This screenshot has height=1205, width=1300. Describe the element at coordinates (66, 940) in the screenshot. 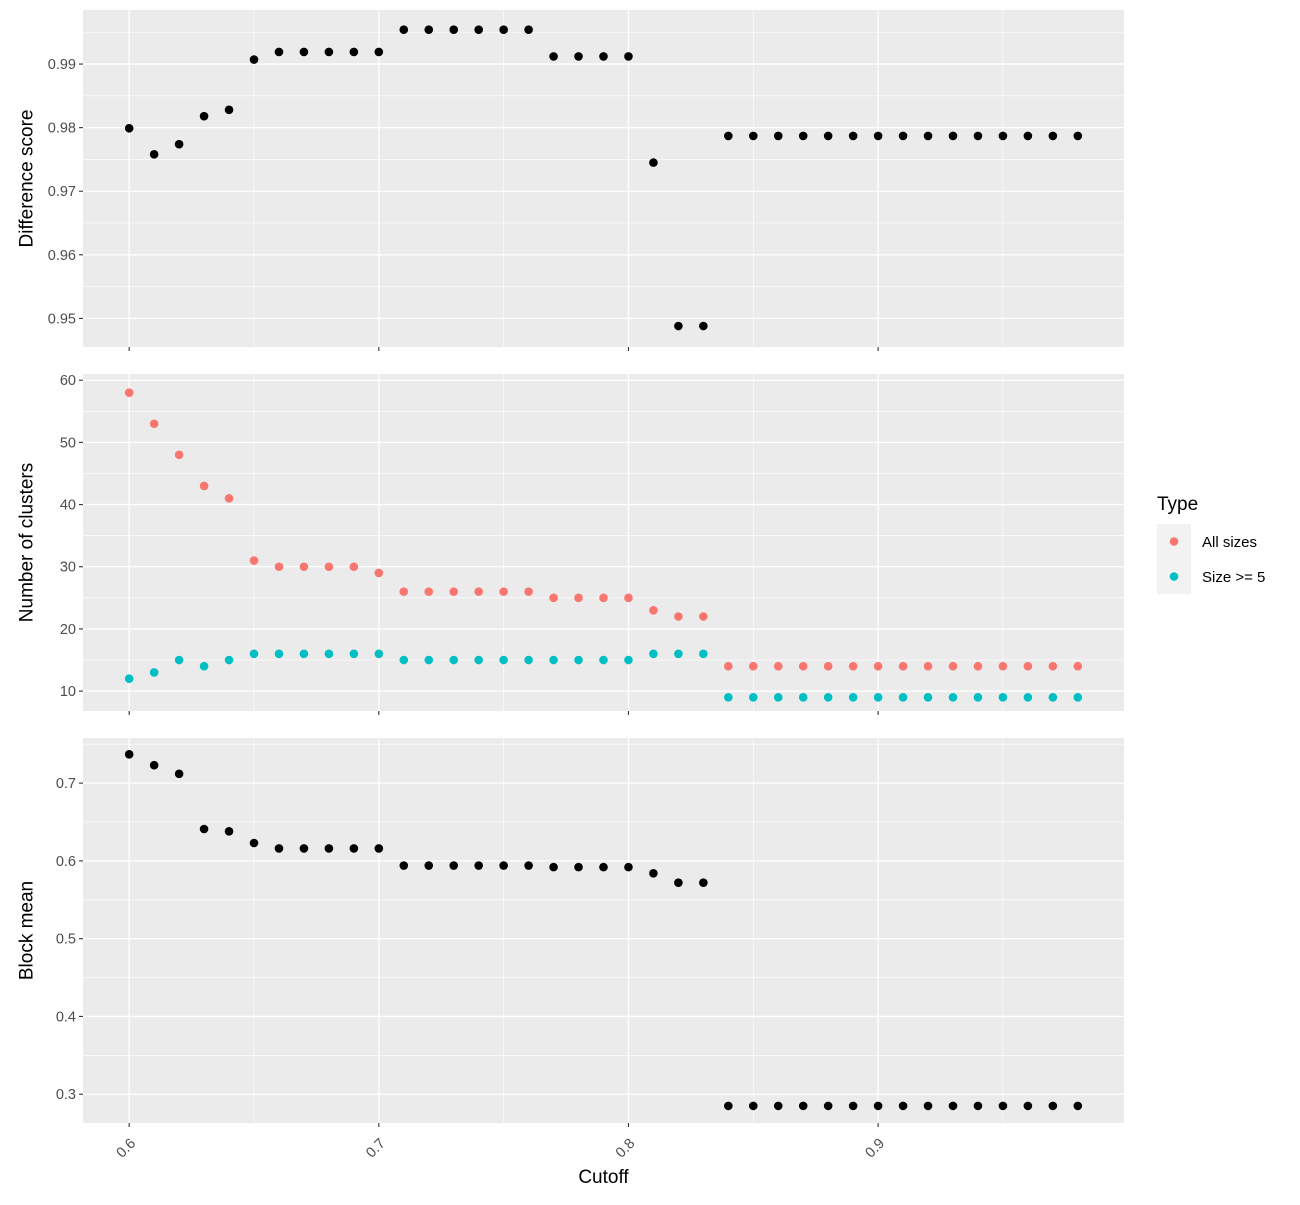

I see `y-tick-label: 0.5` at that location.